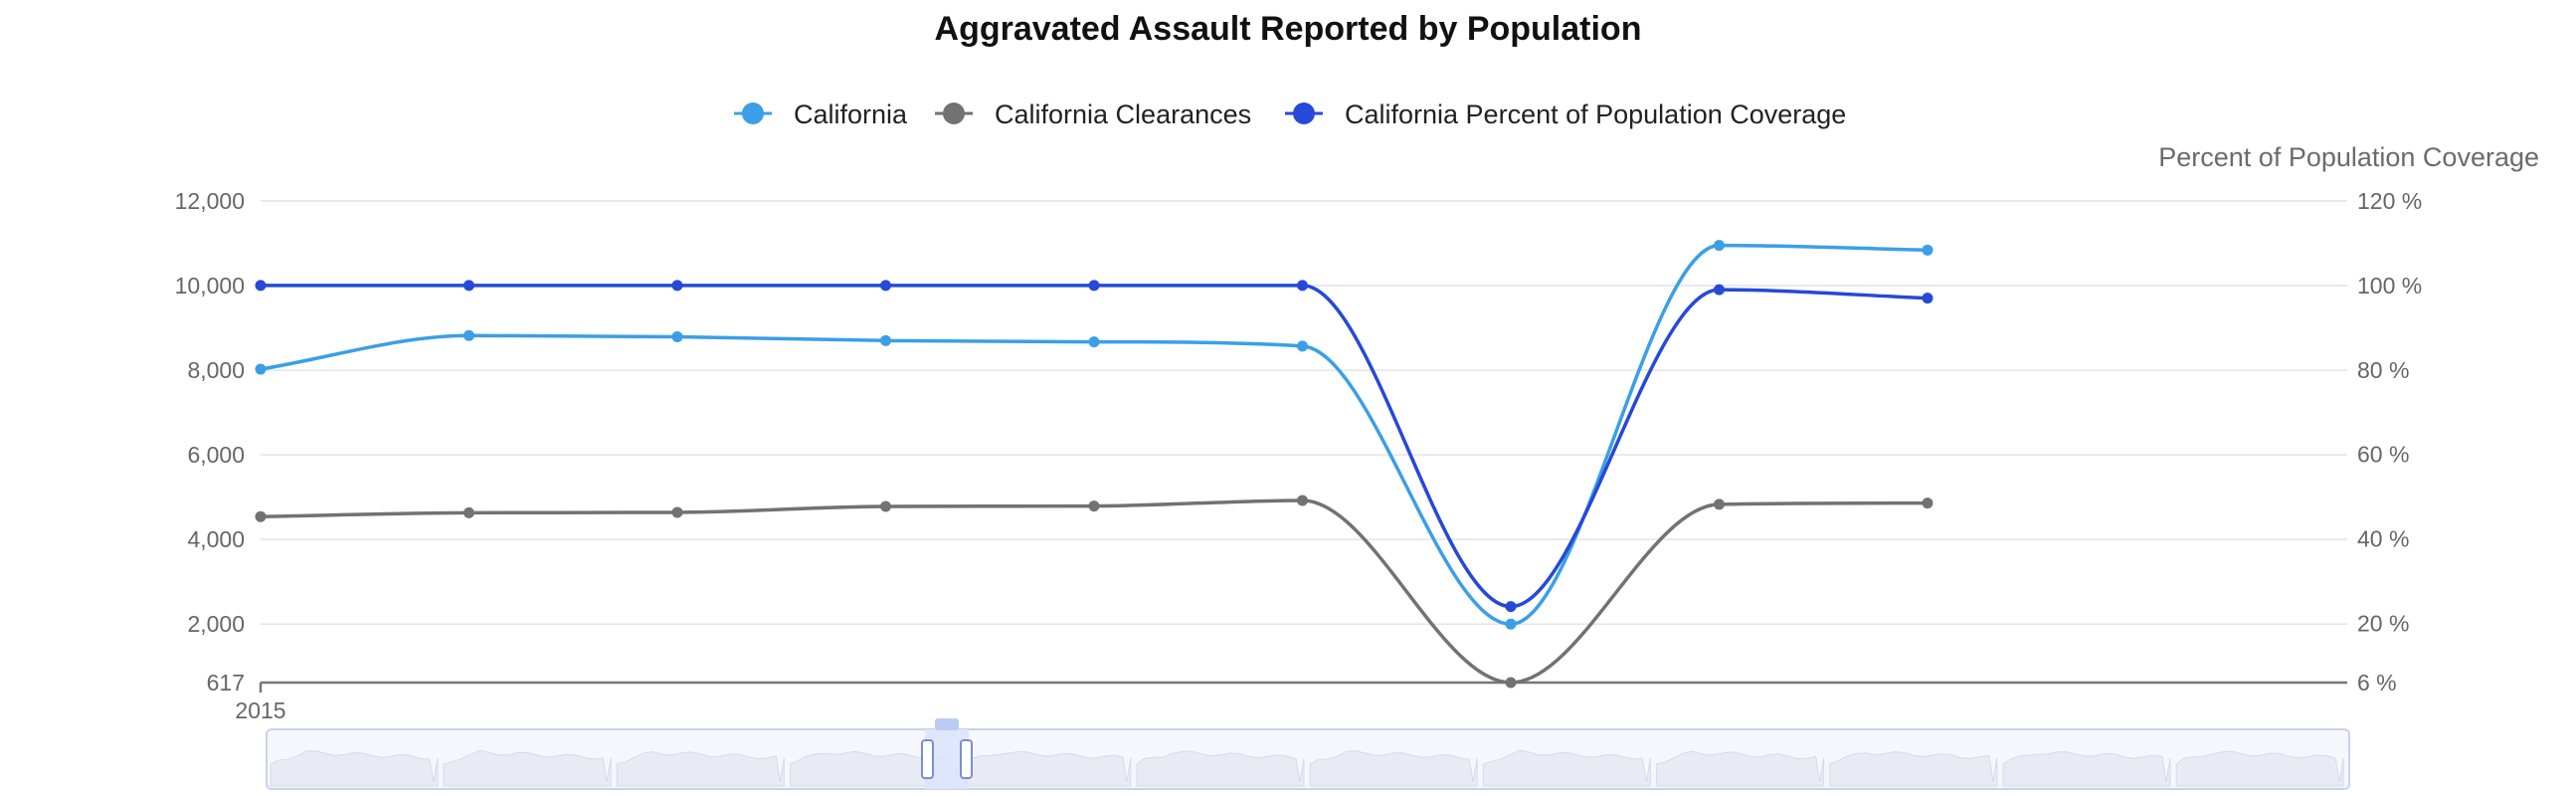  I want to click on legend-item: California, so click(821, 114).